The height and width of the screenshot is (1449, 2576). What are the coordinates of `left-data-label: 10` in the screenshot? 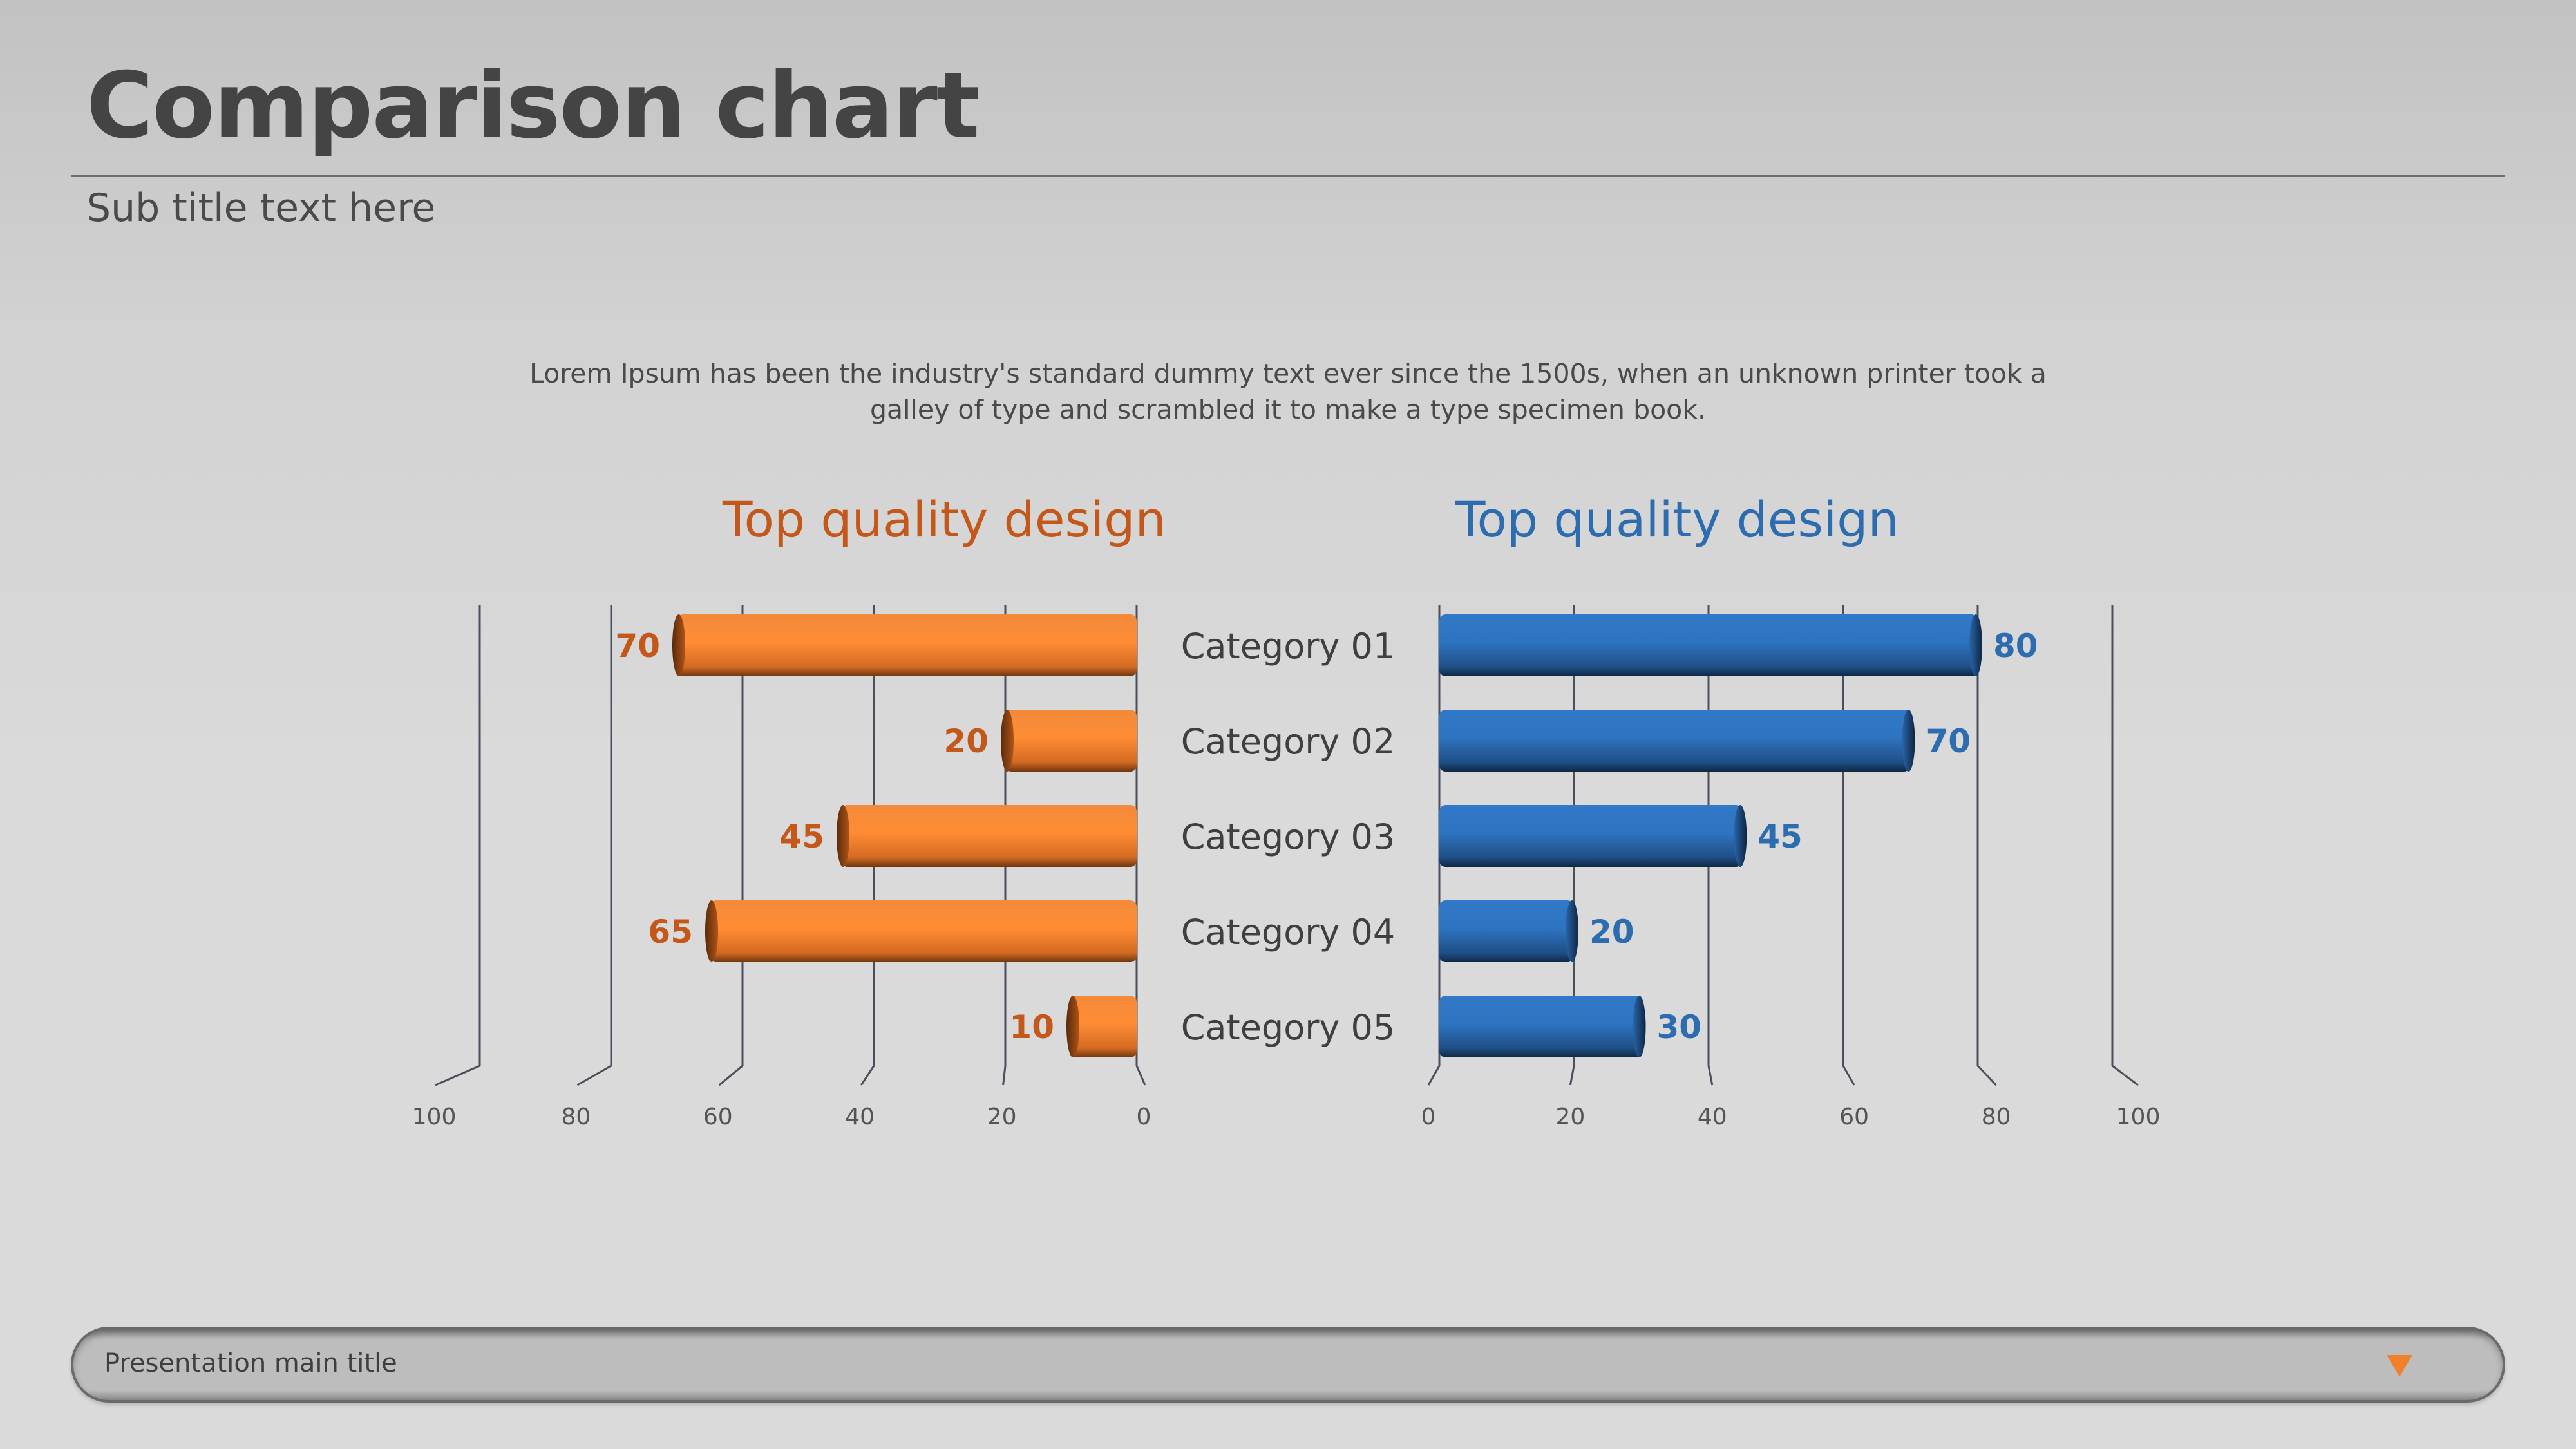 It's located at (1031, 1027).